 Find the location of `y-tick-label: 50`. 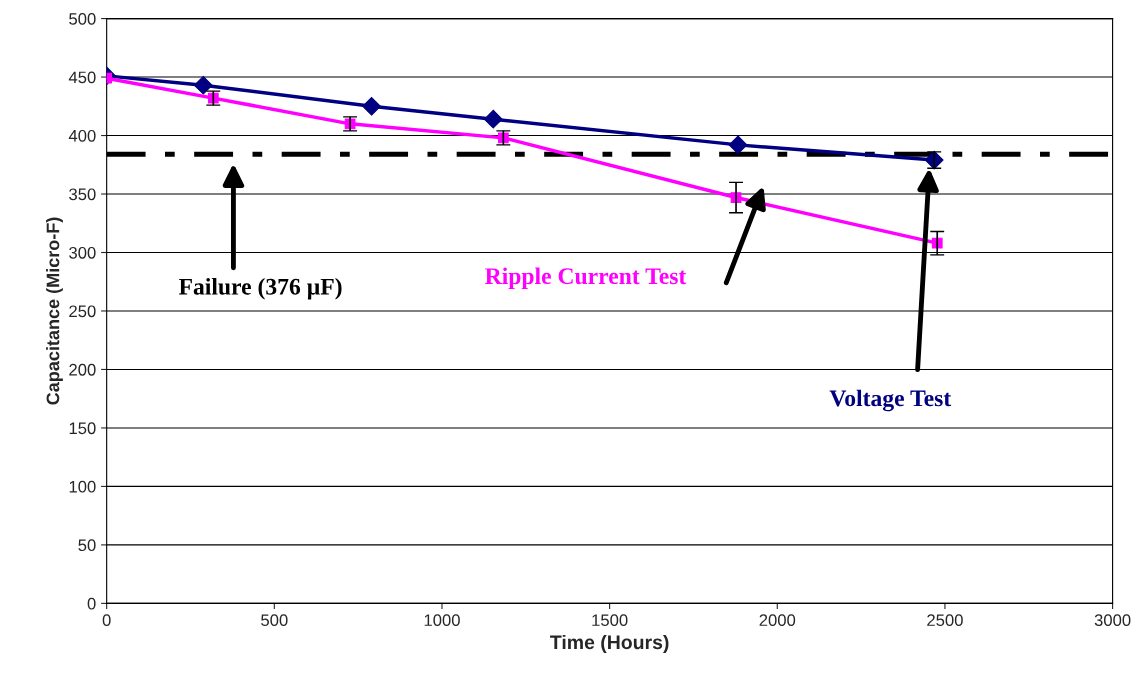

y-tick-label: 50 is located at coordinates (87, 545).